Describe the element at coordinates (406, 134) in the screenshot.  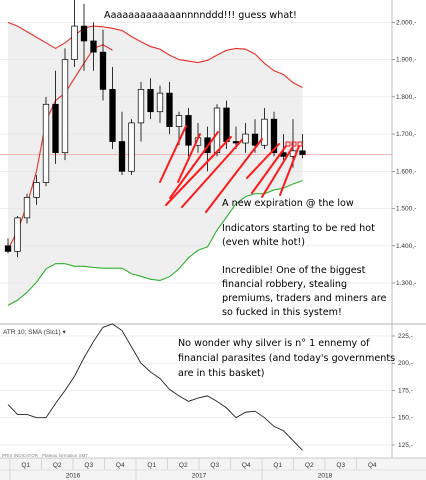
I see `price-tick-label: 1.700,-` at that location.